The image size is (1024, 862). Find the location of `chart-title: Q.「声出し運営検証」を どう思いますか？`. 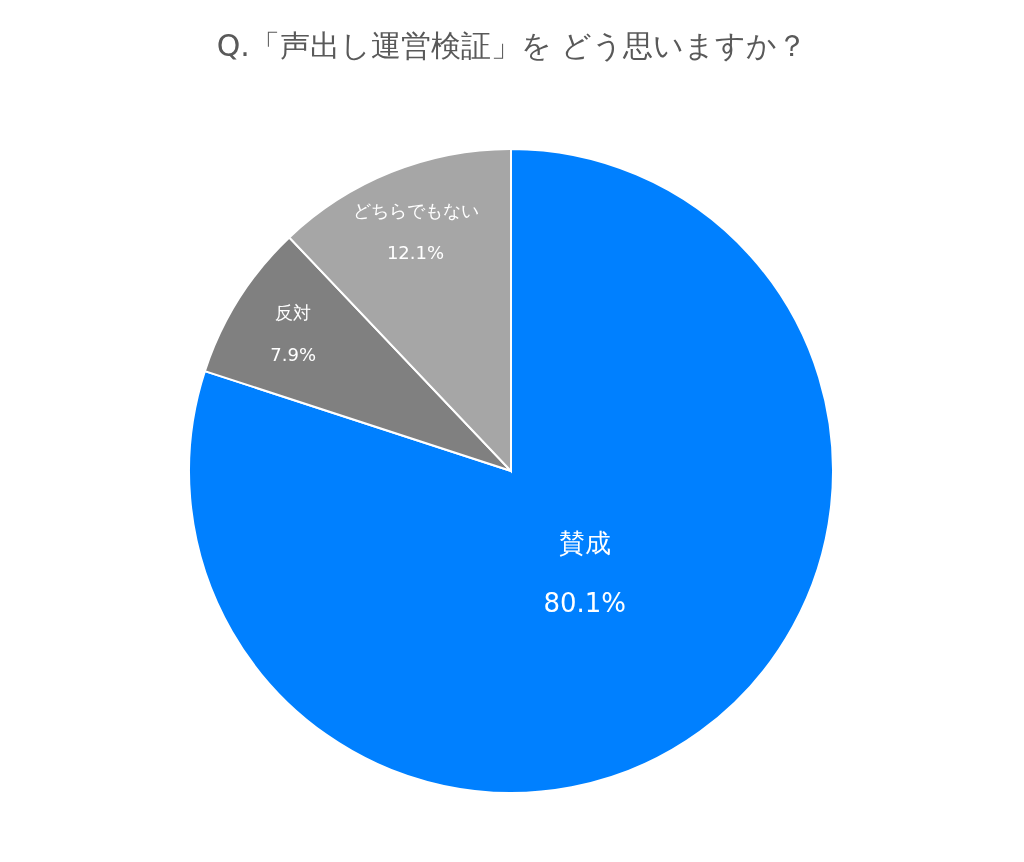

chart-title: Q.「声出し運営検証」を どう思いますか？ is located at coordinates (512, 45).